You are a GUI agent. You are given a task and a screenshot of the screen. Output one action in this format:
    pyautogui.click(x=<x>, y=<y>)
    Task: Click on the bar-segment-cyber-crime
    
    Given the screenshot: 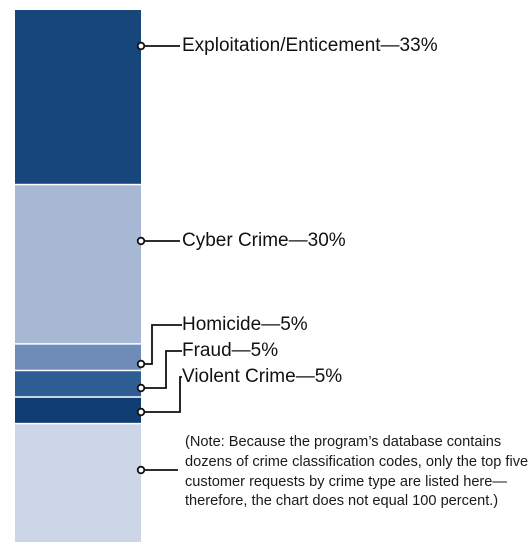 What is the action you would take?
    pyautogui.click(x=78, y=264)
    